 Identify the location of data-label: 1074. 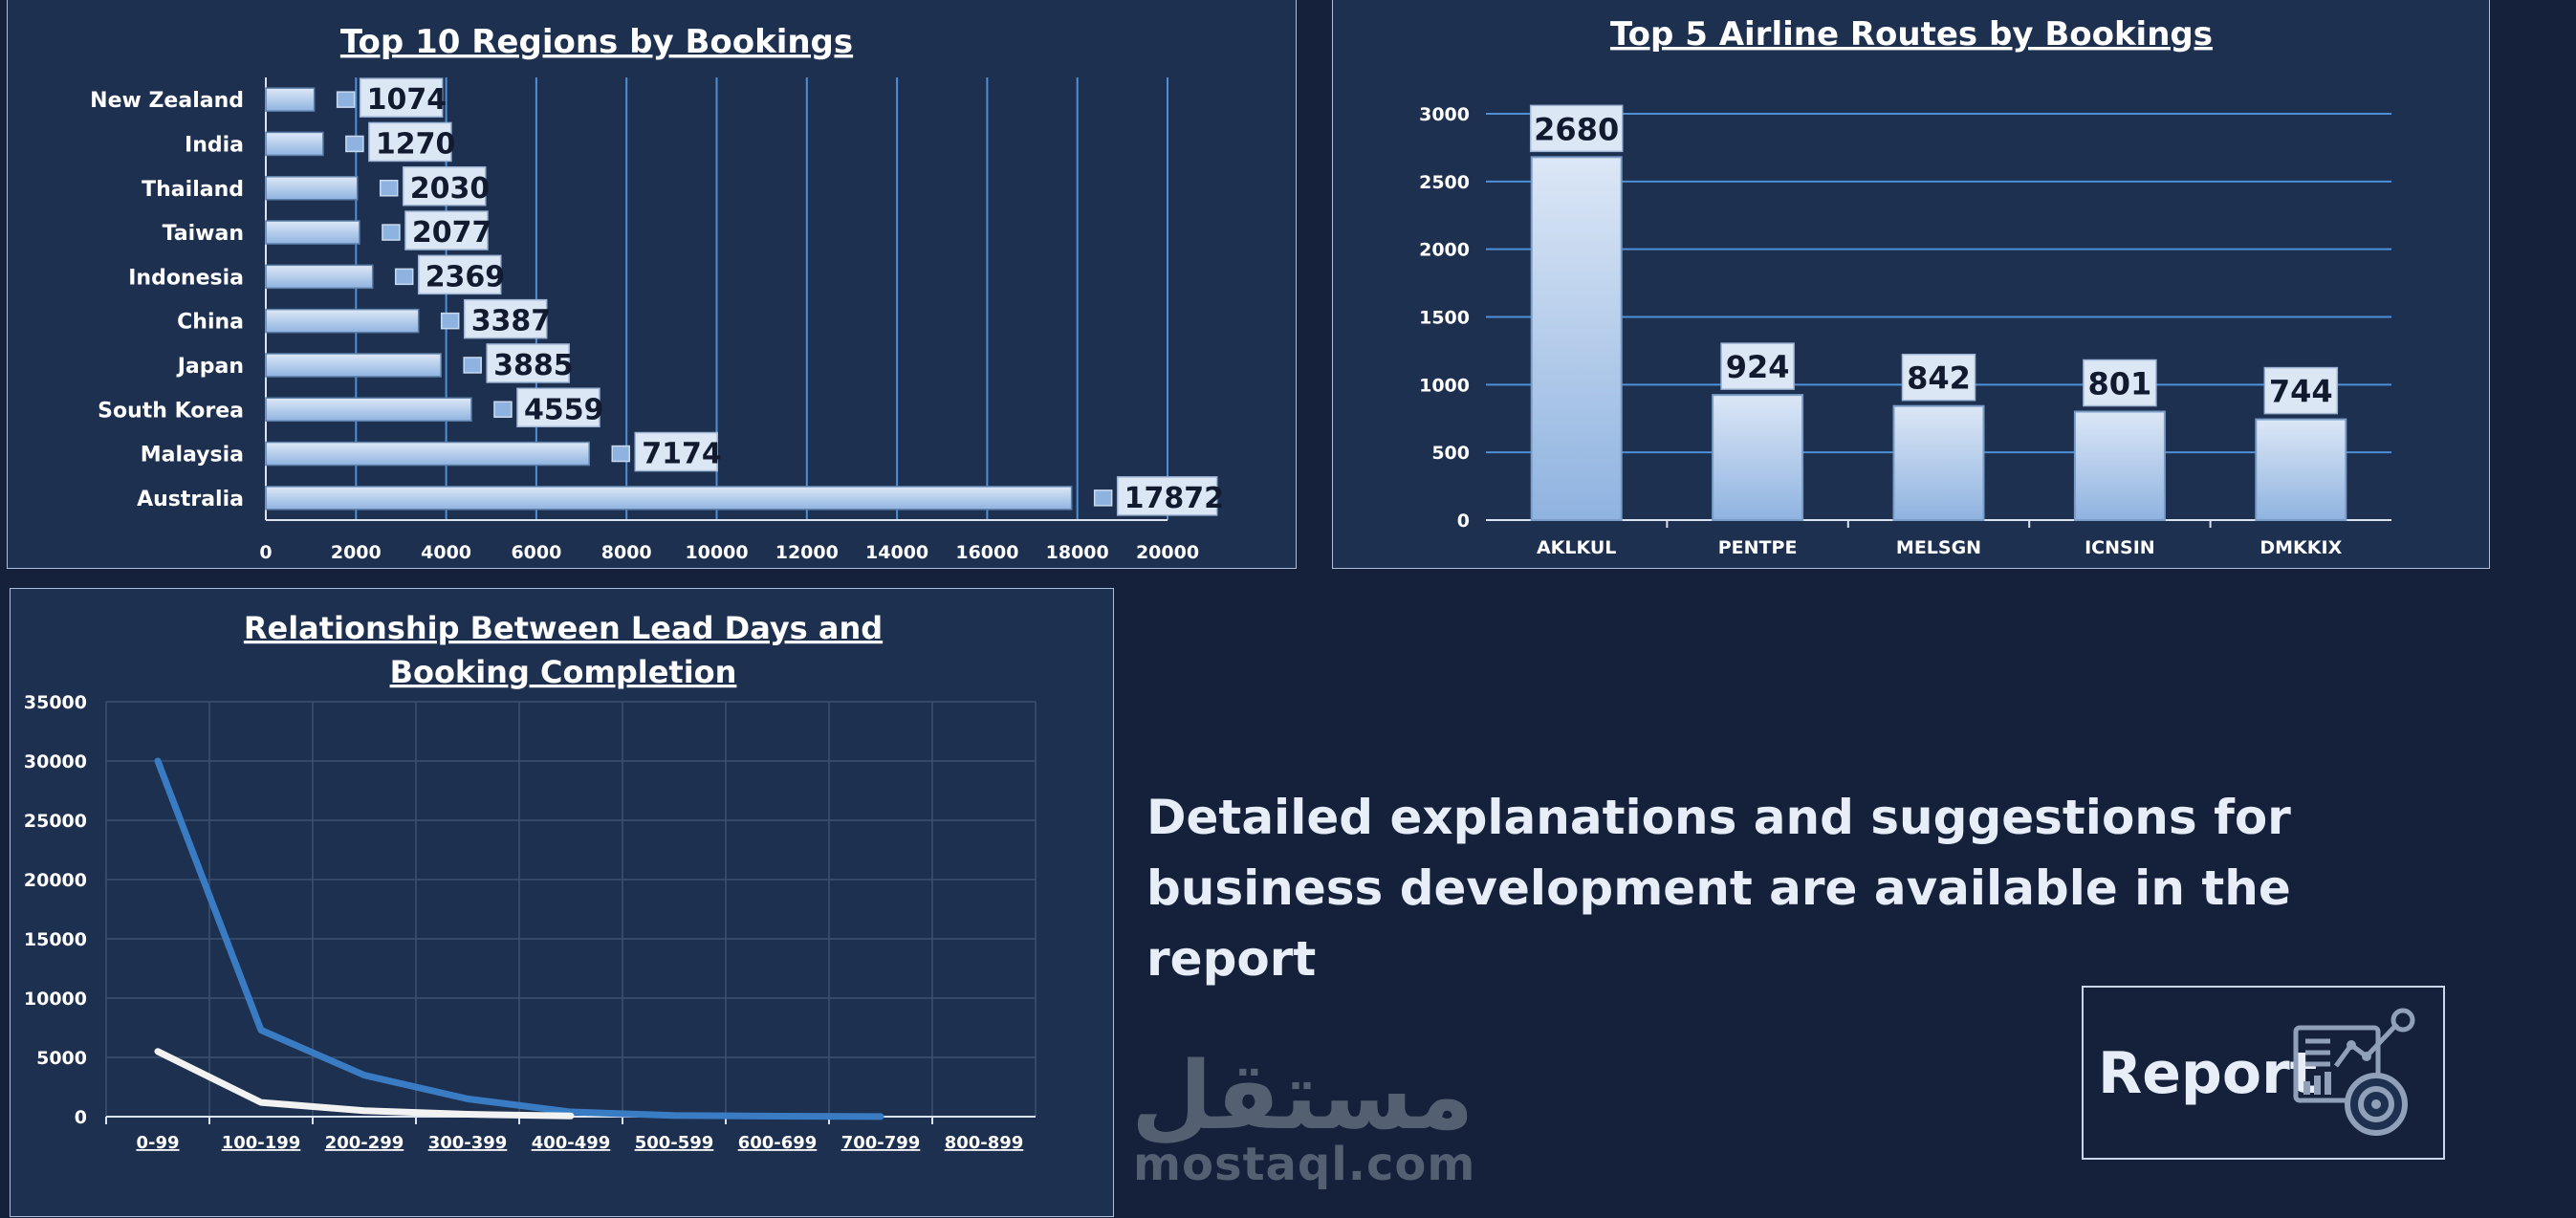
(407, 100).